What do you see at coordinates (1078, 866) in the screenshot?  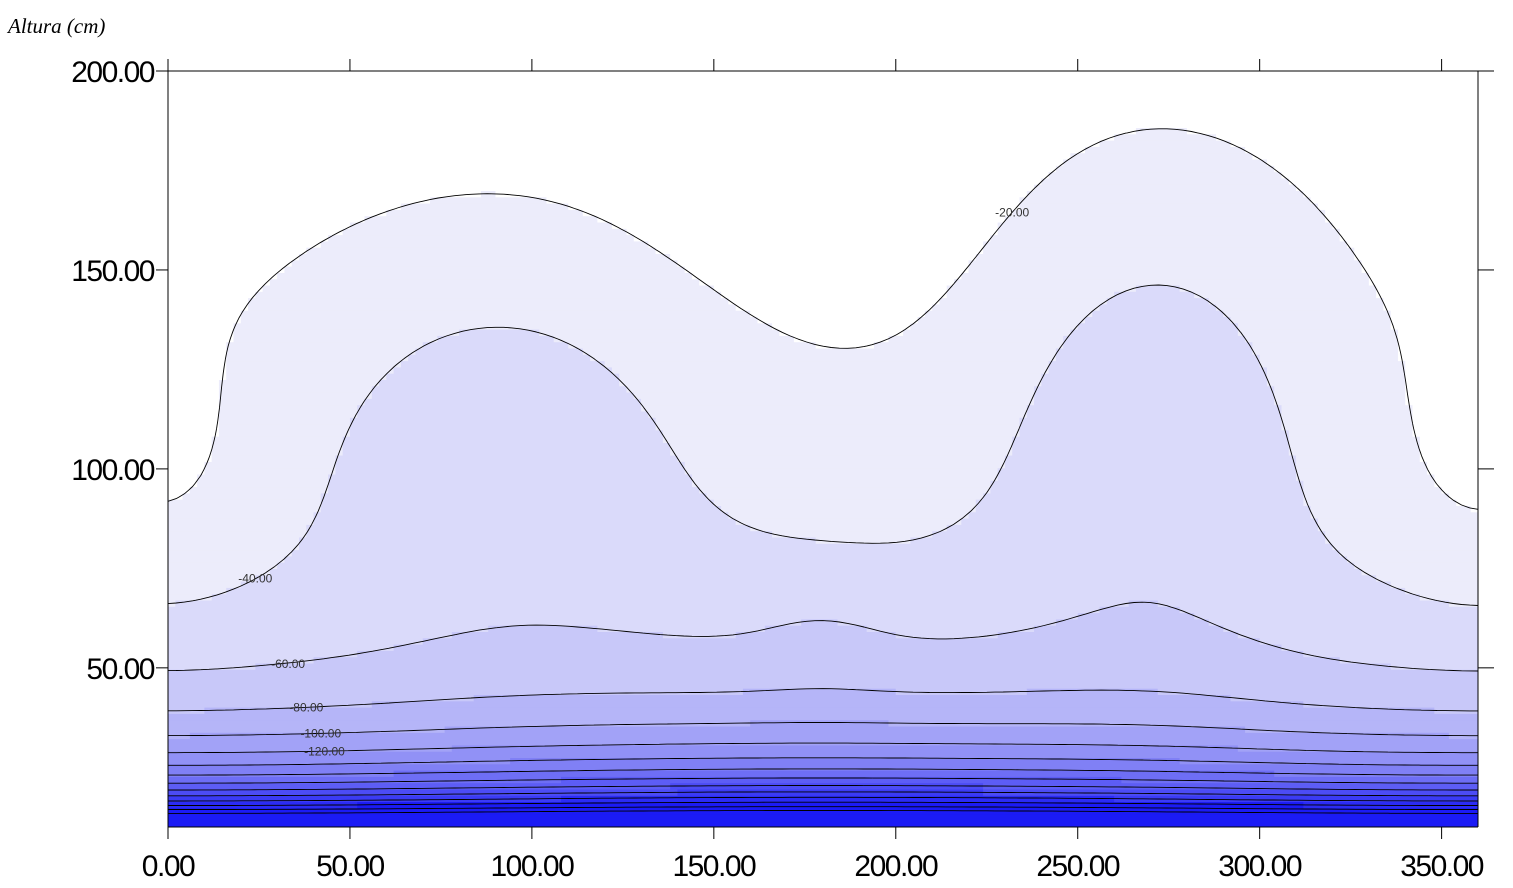 I see `x-tick-label: 250.00` at bounding box center [1078, 866].